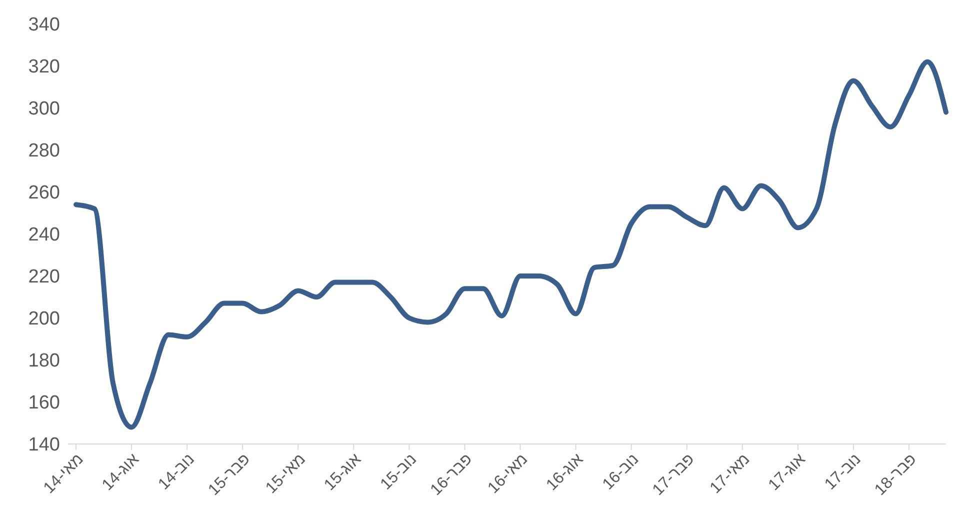 The image size is (960, 532). What do you see at coordinates (843, 472) in the screenshot?
I see `x-tick-label: נוב-17` at bounding box center [843, 472].